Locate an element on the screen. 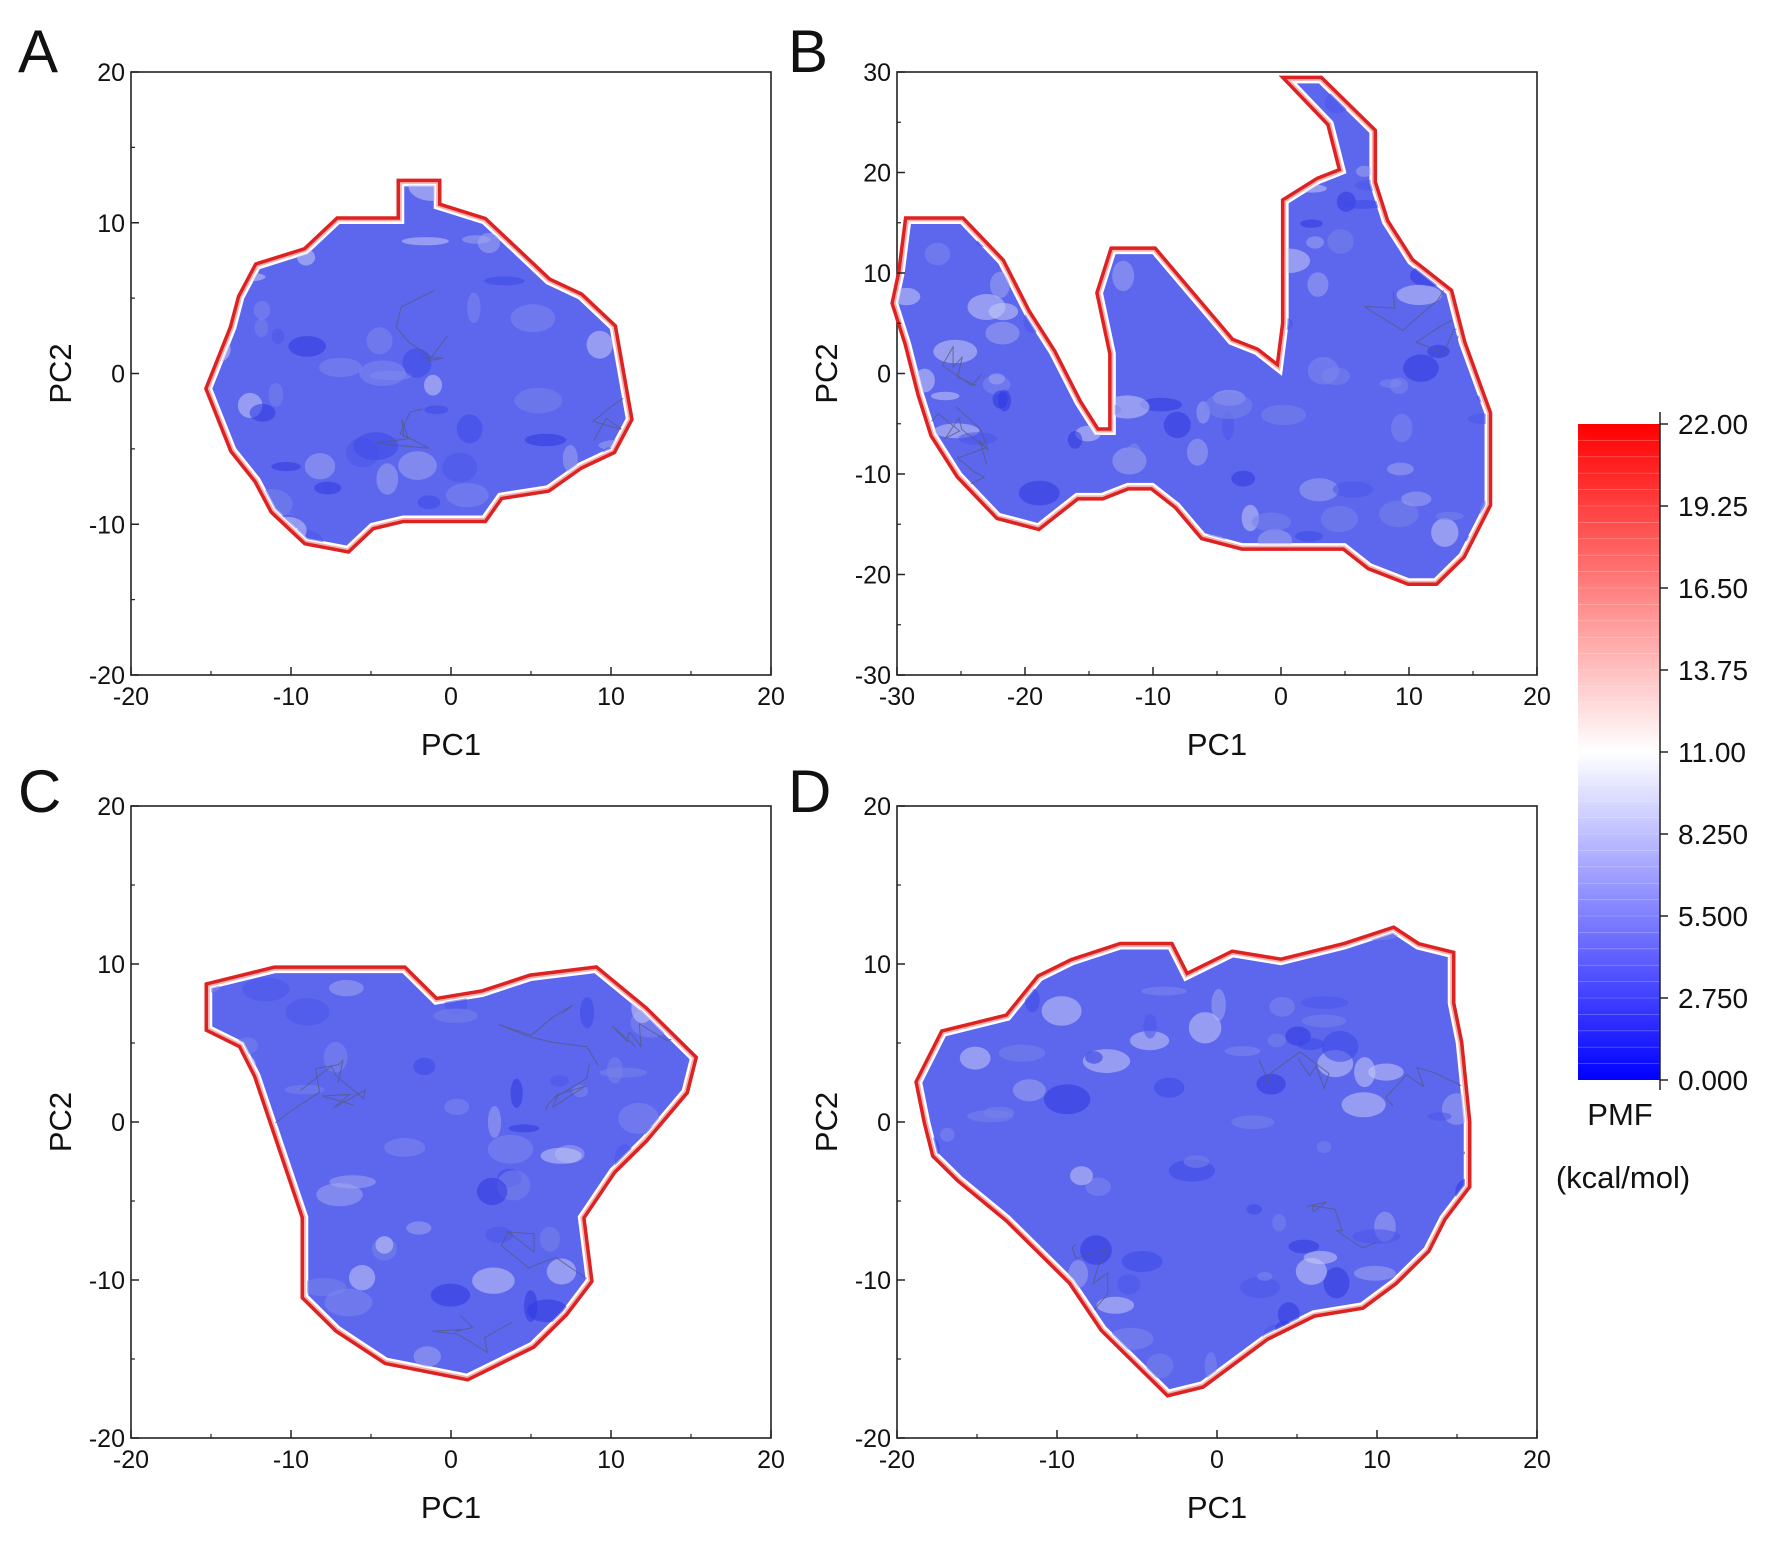 The width and height of the screenshot is (1772, 1544). y-tick-label: -30 is located at coordinates (873, 676).